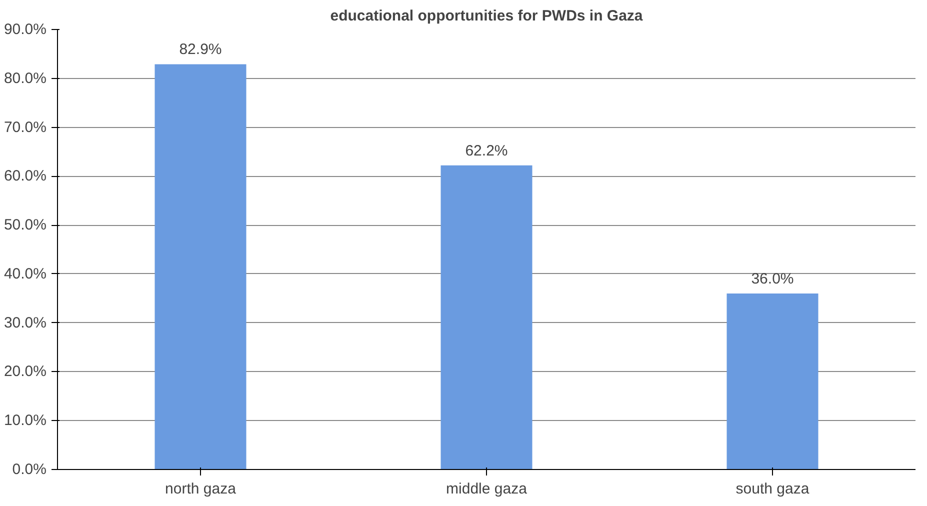  Describe the element at coordinates (25, 176) in the screenshot. I see `y-tick-label: 60.0%` at that location.